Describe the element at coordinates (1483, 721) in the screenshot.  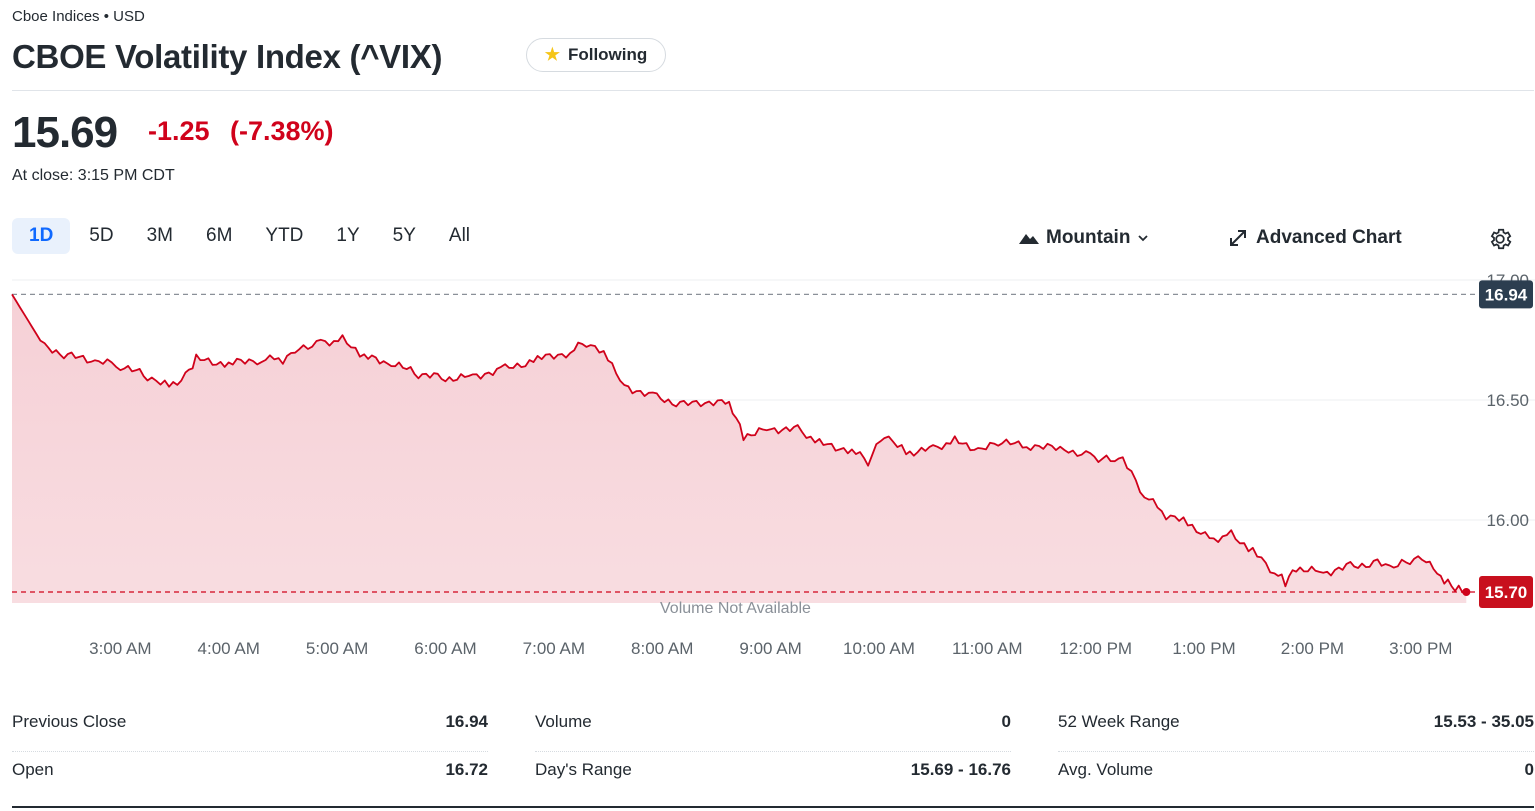
I see `stat-value: 15.53 - 35.05` at that location.